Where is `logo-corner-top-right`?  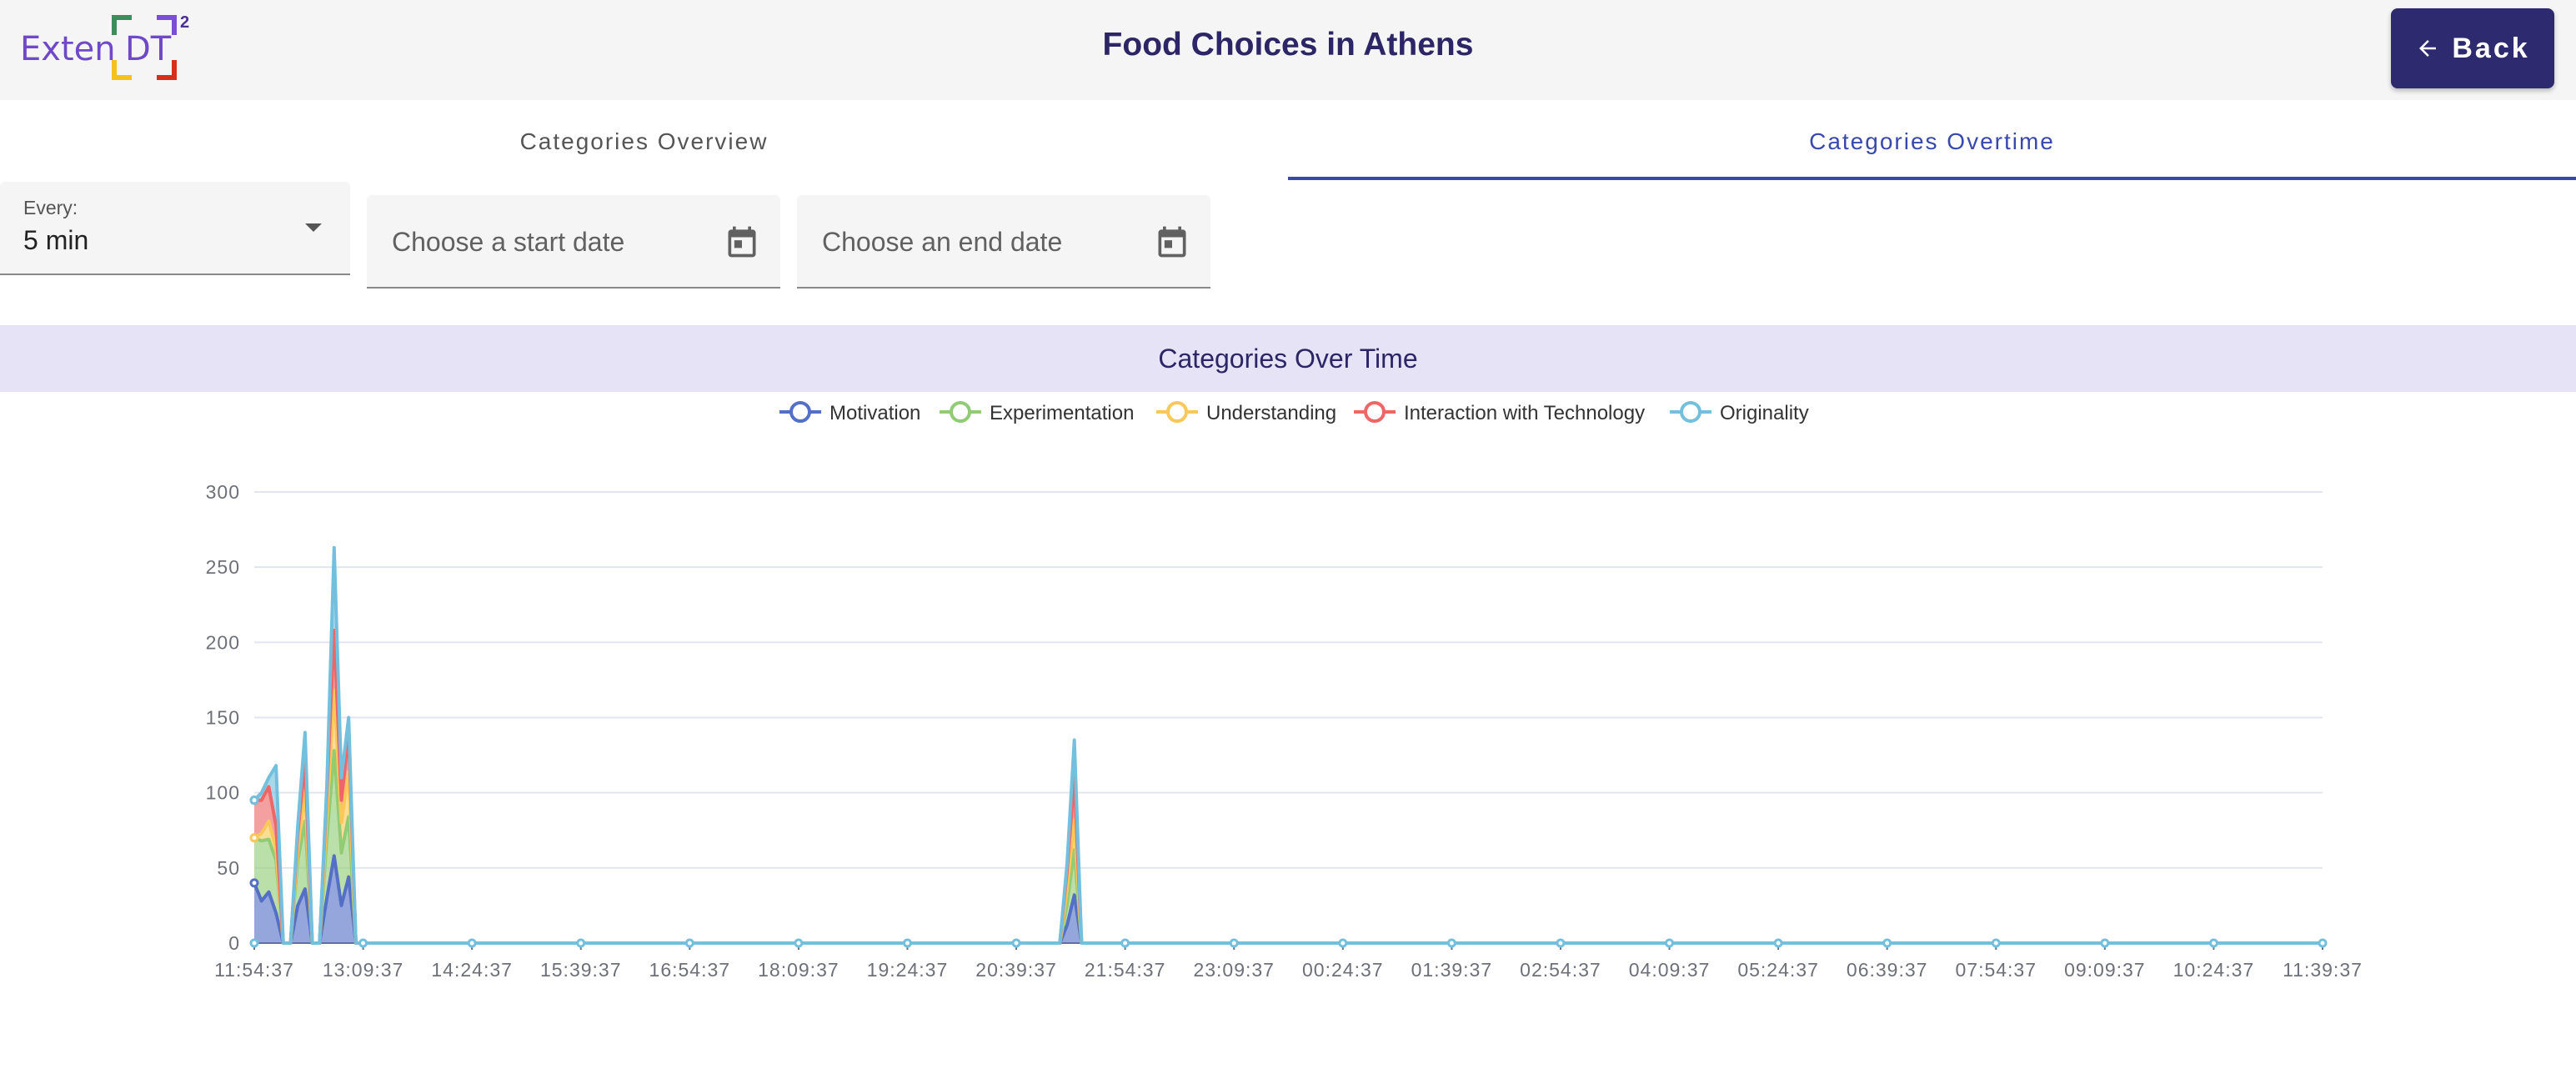 logo-corner-top-right is located at coordinates (167, 25).